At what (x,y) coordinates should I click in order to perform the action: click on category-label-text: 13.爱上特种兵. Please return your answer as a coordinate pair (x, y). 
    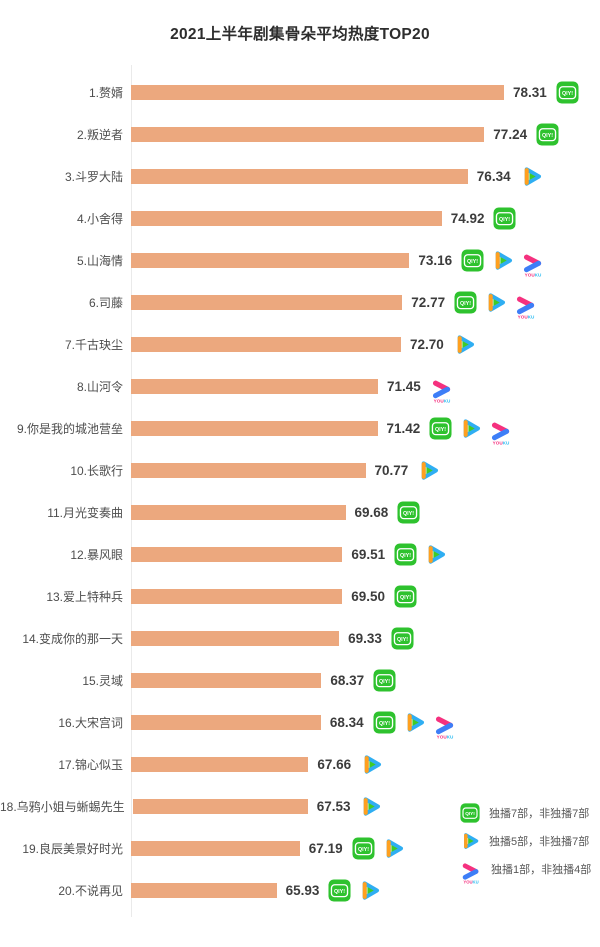
    Looking at the image, I should click on (84, 596).